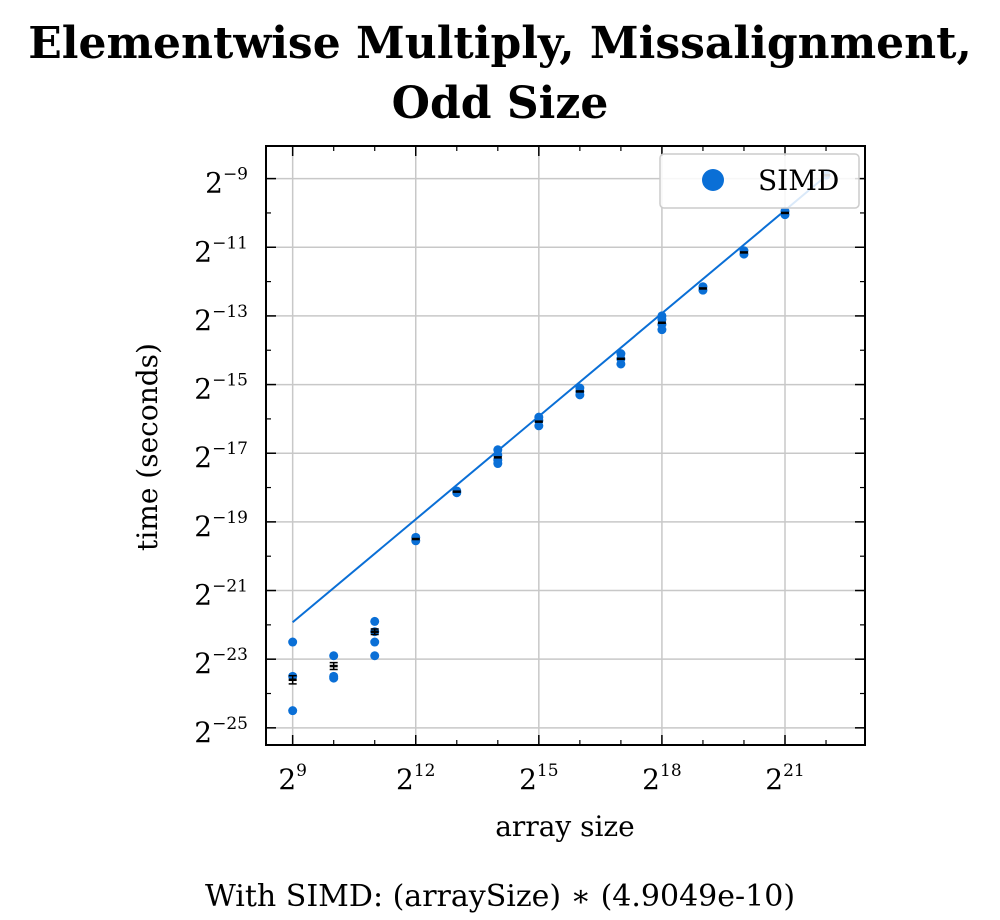 This screenshot has width=1000, height=920. Describe the element at coordinates (221, 731) in the screenshot. I see `y-tick-label: 2−25` at that location.